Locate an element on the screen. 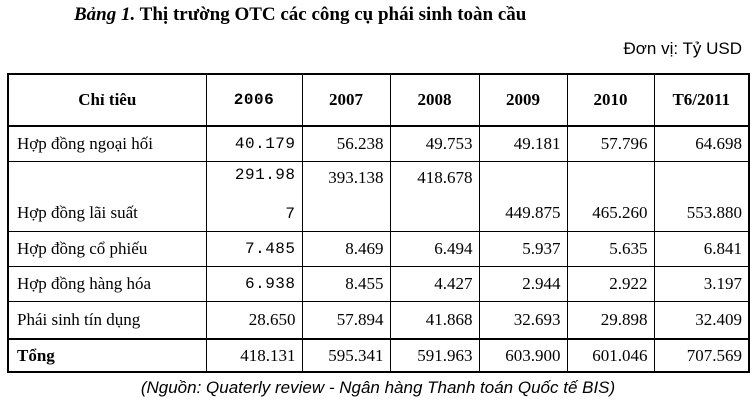  value-cell: 32.693 is located at coordinates (523, 320).